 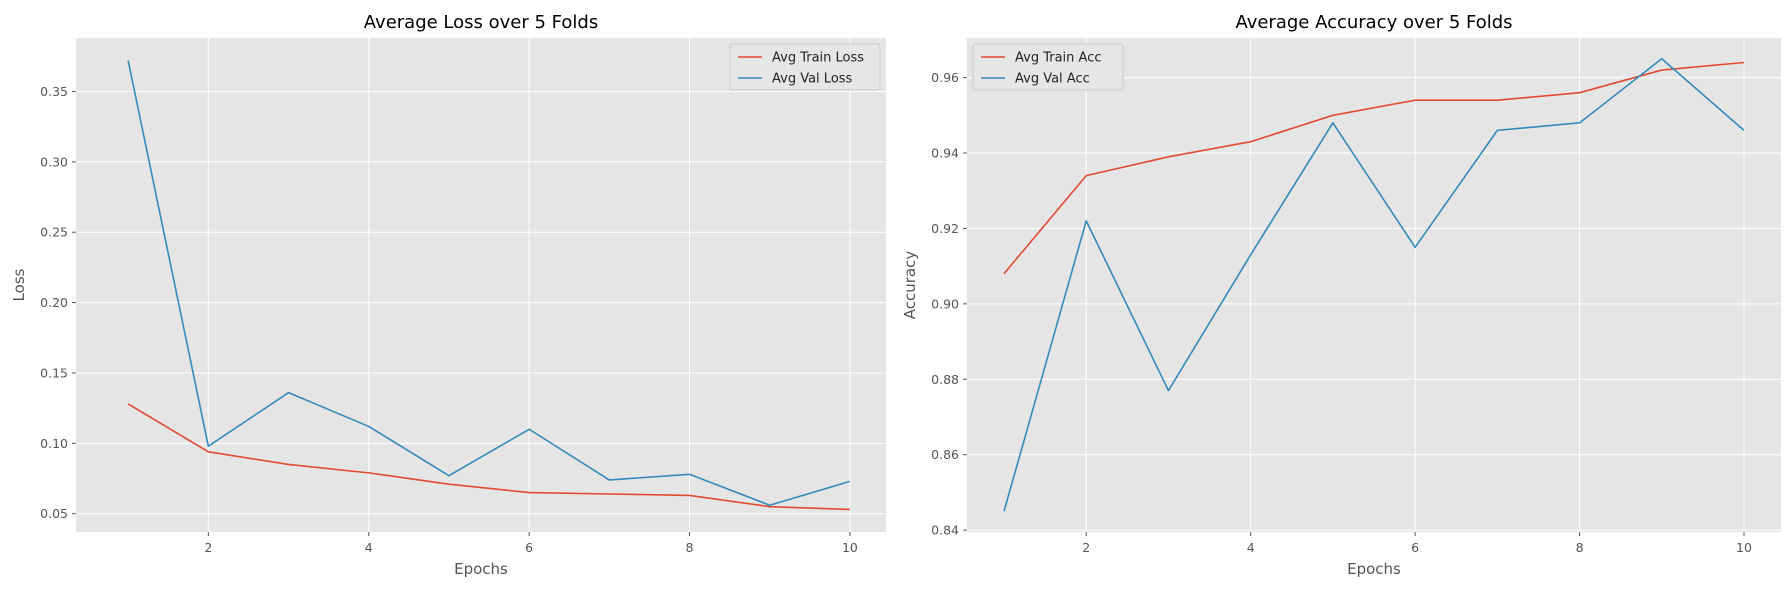 I want to click on series-line-avg-train-loss, so click(x=488, y=457).